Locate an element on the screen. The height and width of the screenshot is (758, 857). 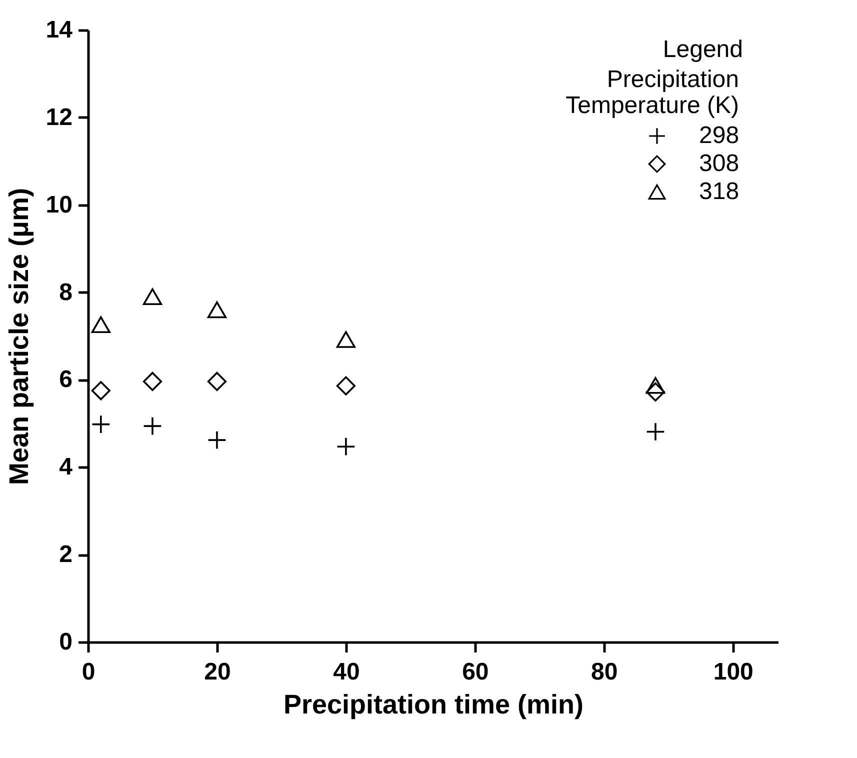
x-tick-label: 40 is located at coordinates (346, 672).